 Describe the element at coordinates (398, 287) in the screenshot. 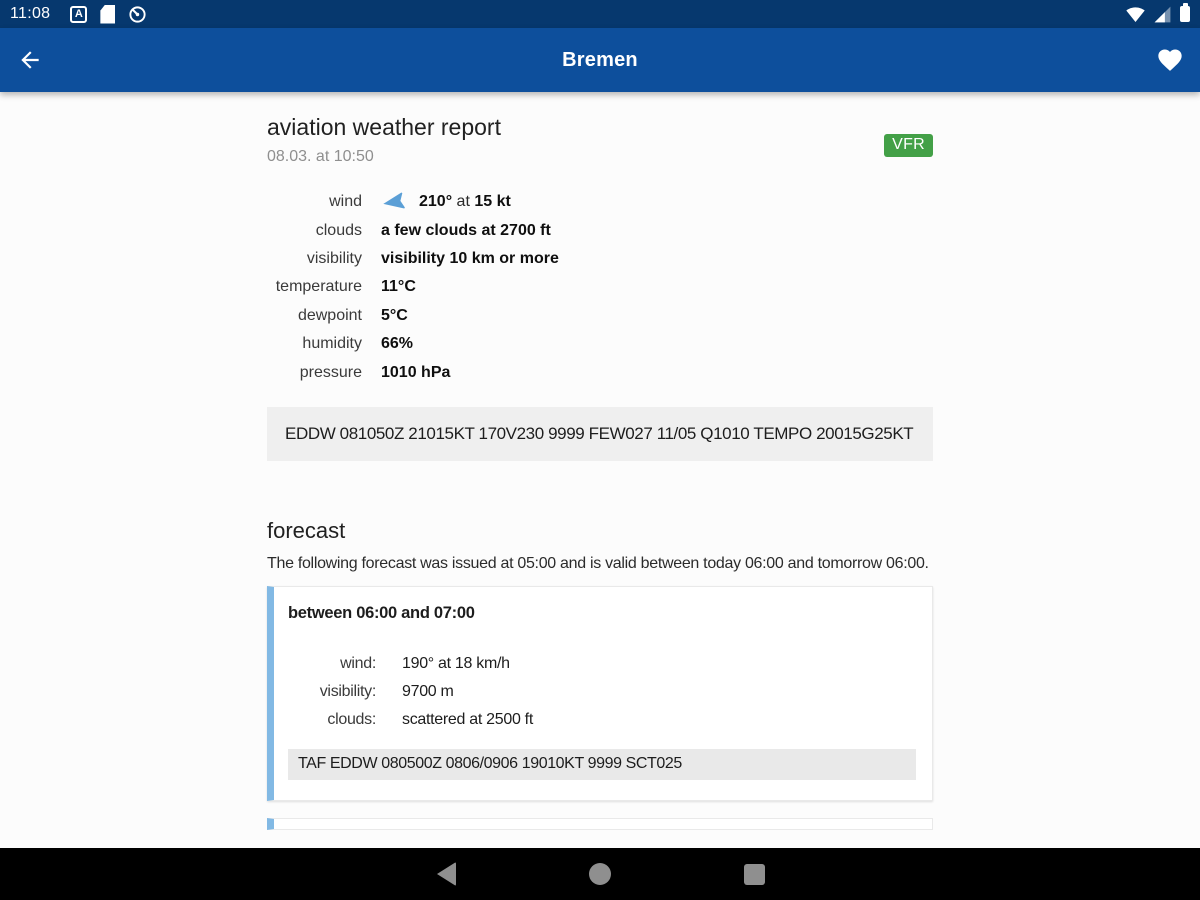

I see `temperature-value: 11°C` at that location.